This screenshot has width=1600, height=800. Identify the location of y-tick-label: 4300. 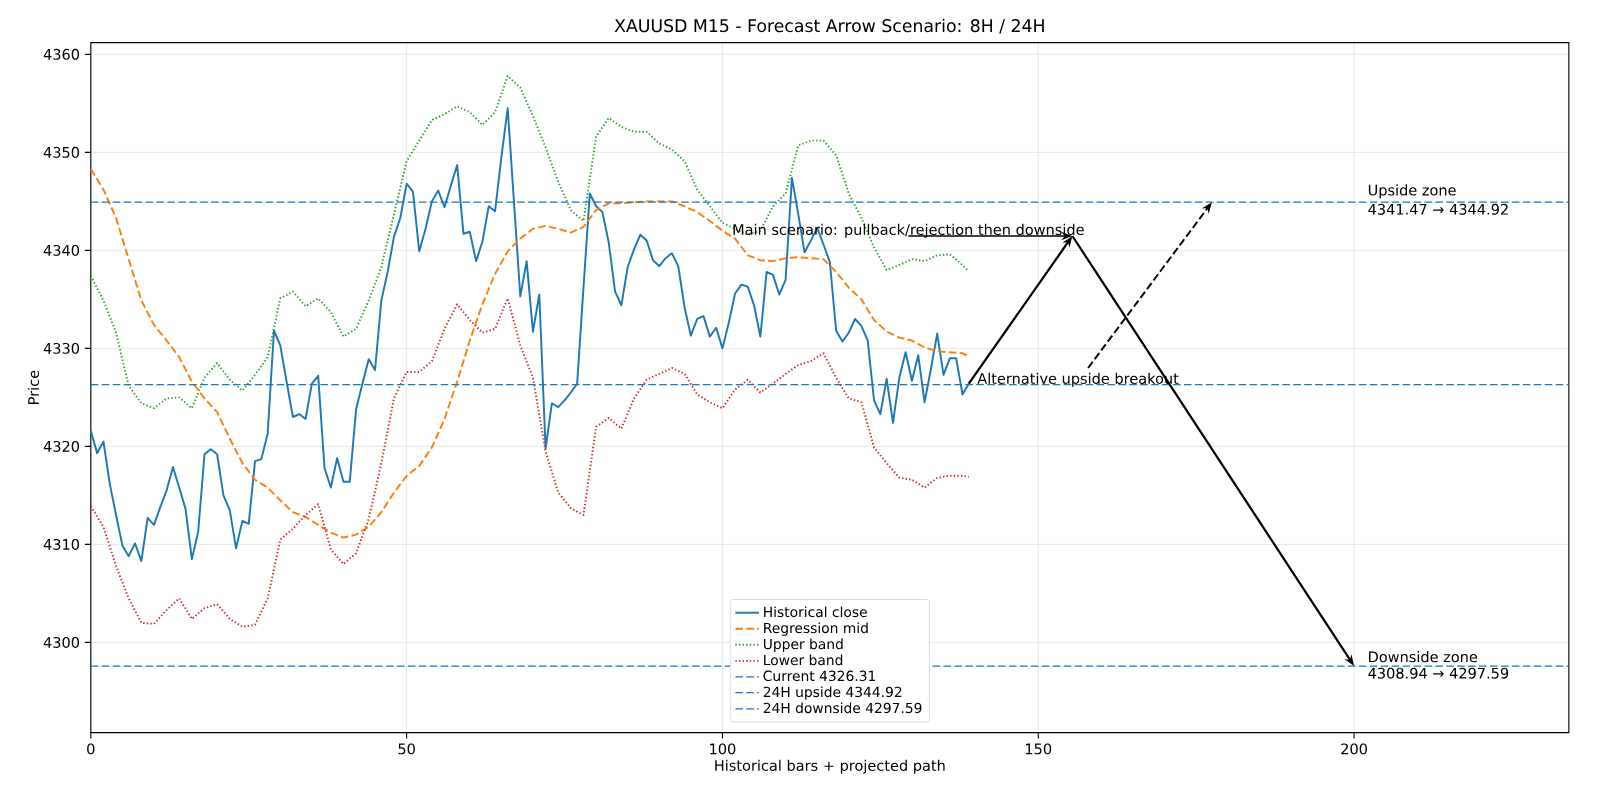
(61, 642).